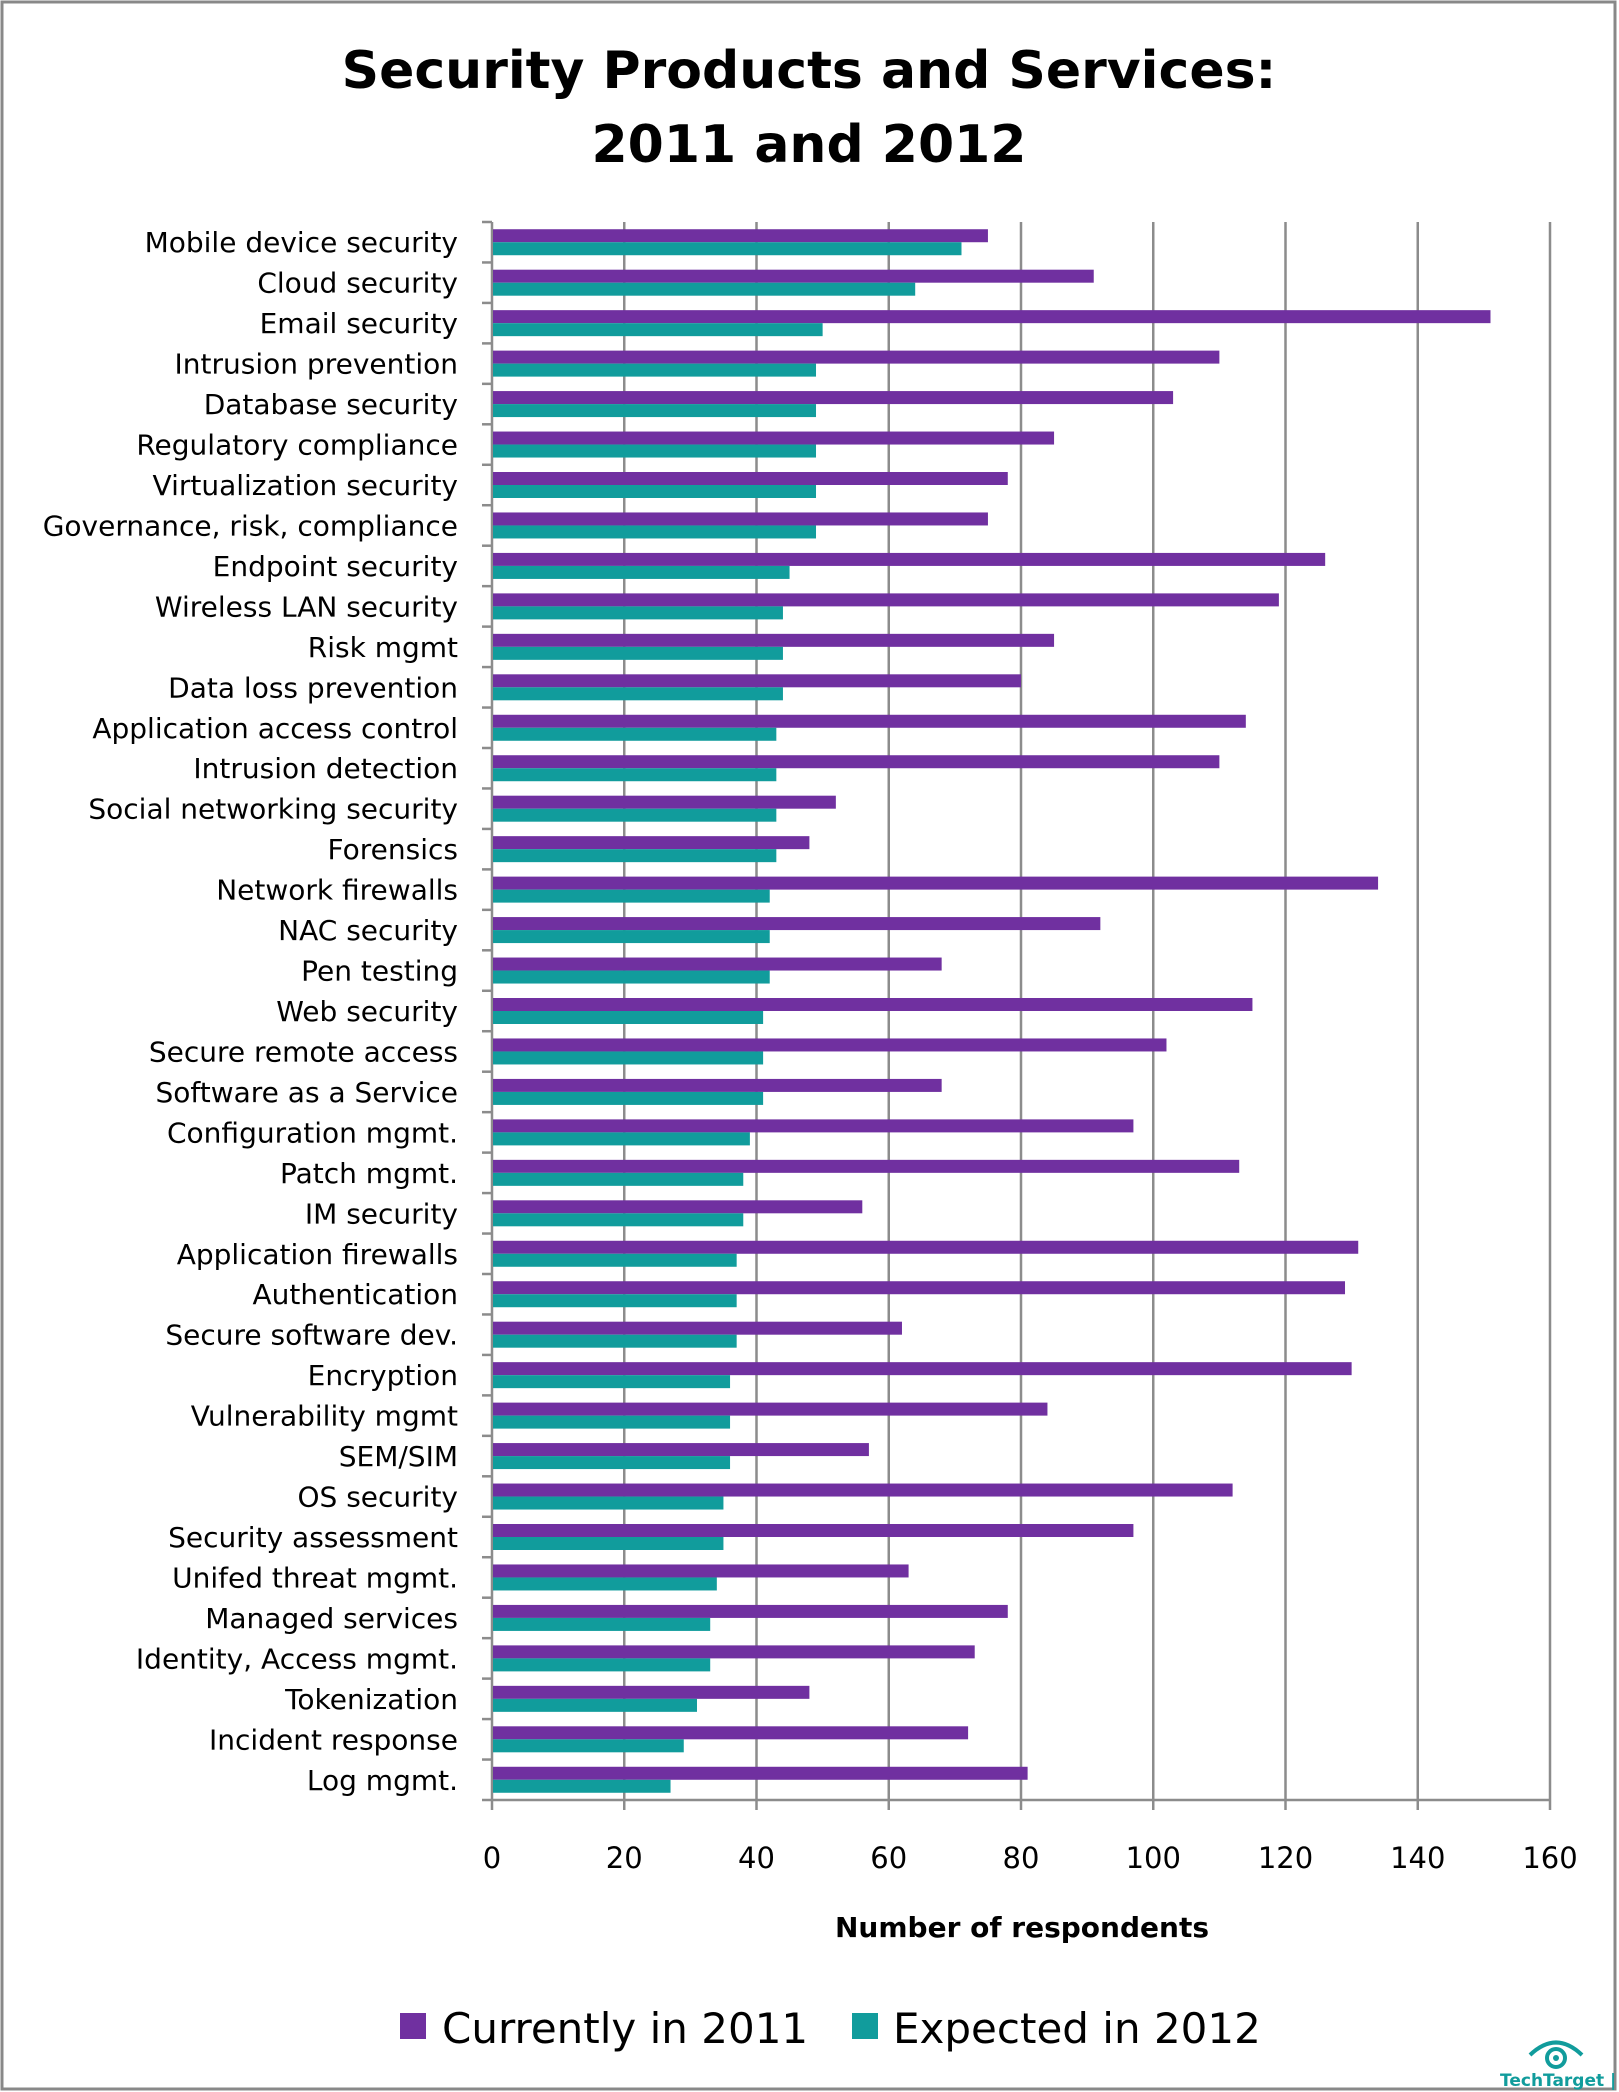 The height and width of the screenshot is (2092, 1619). Describe the element at coordinates (1153, 1858) in the screenshot. I see `x-tick-label: 100` at that location.